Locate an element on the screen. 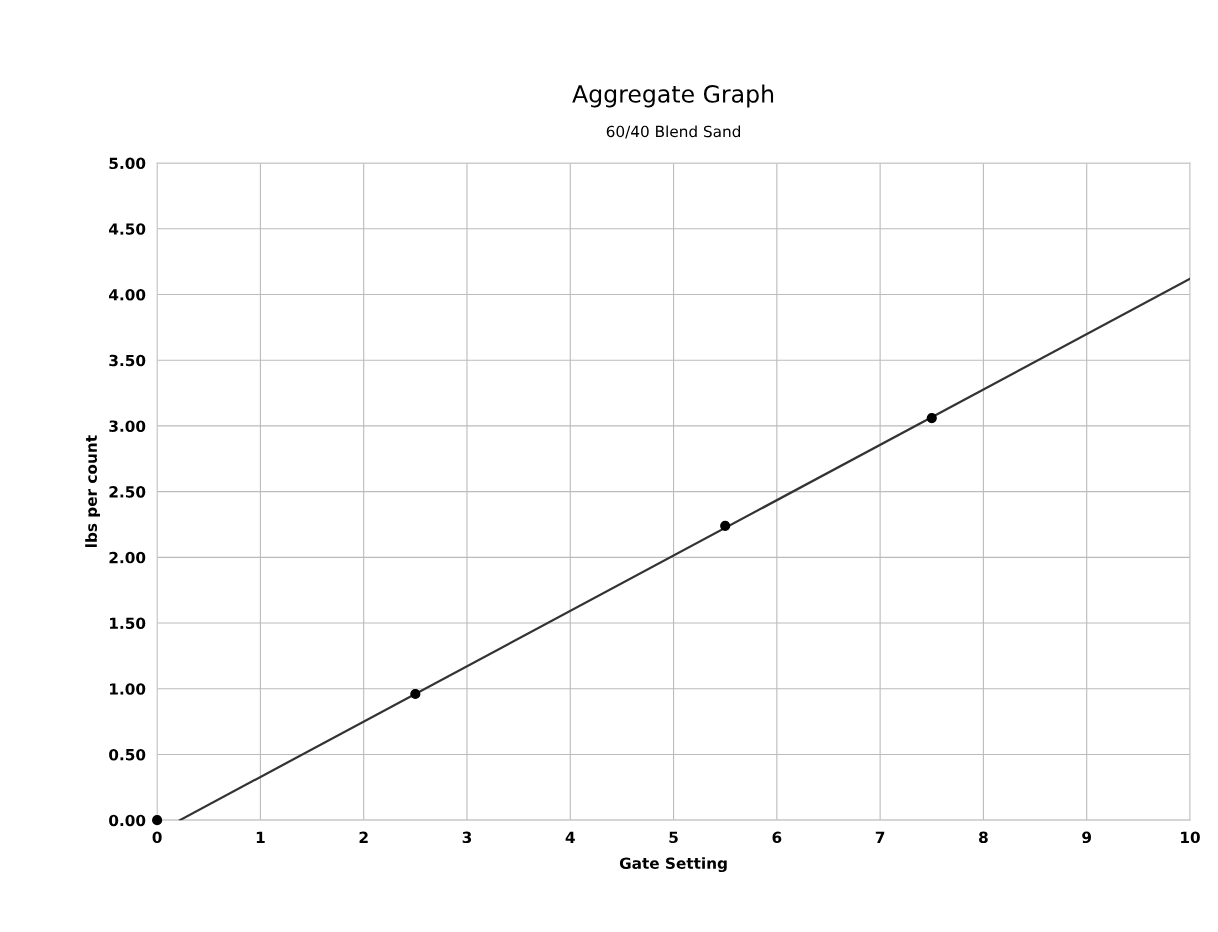  x-tick-label: 0 is located at coordinates (157, 837).